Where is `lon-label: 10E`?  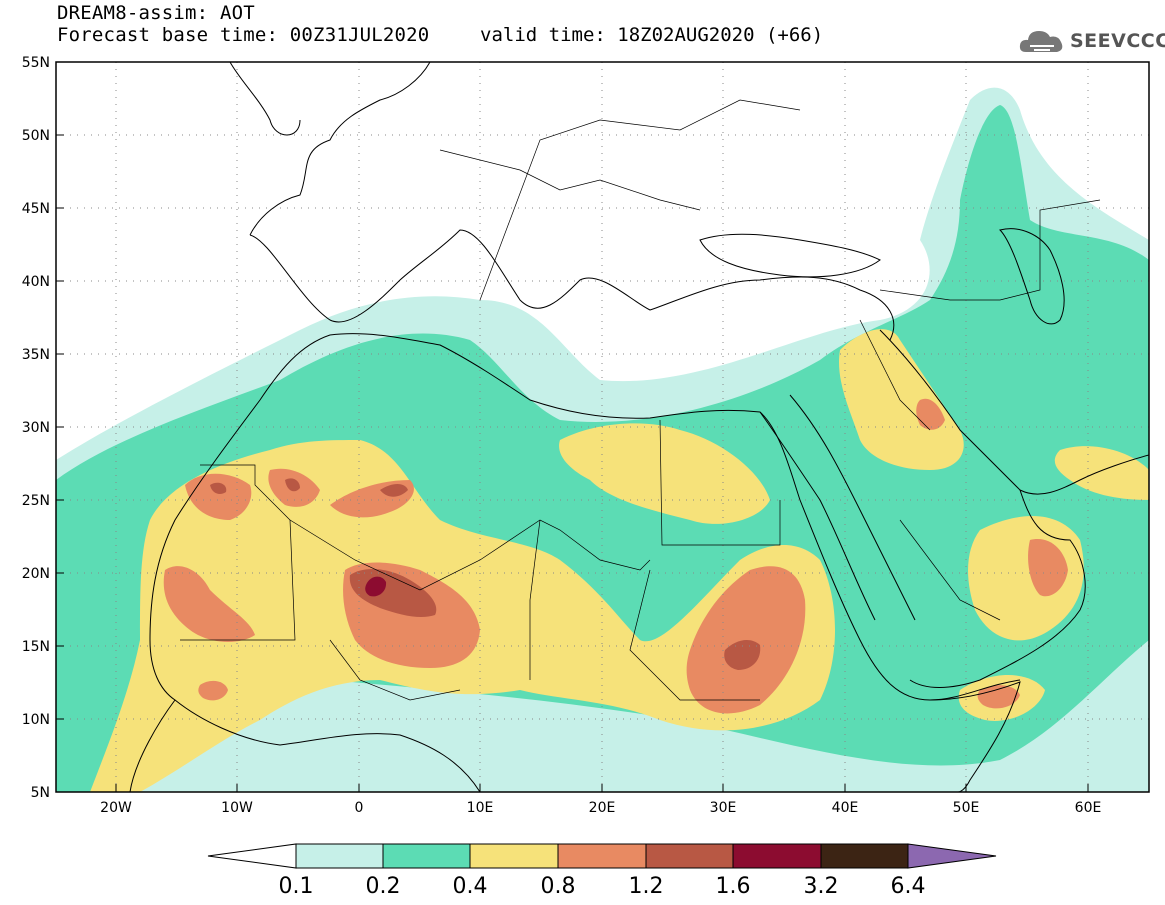
lon-label: 10E is located at coordinates (480, 808).